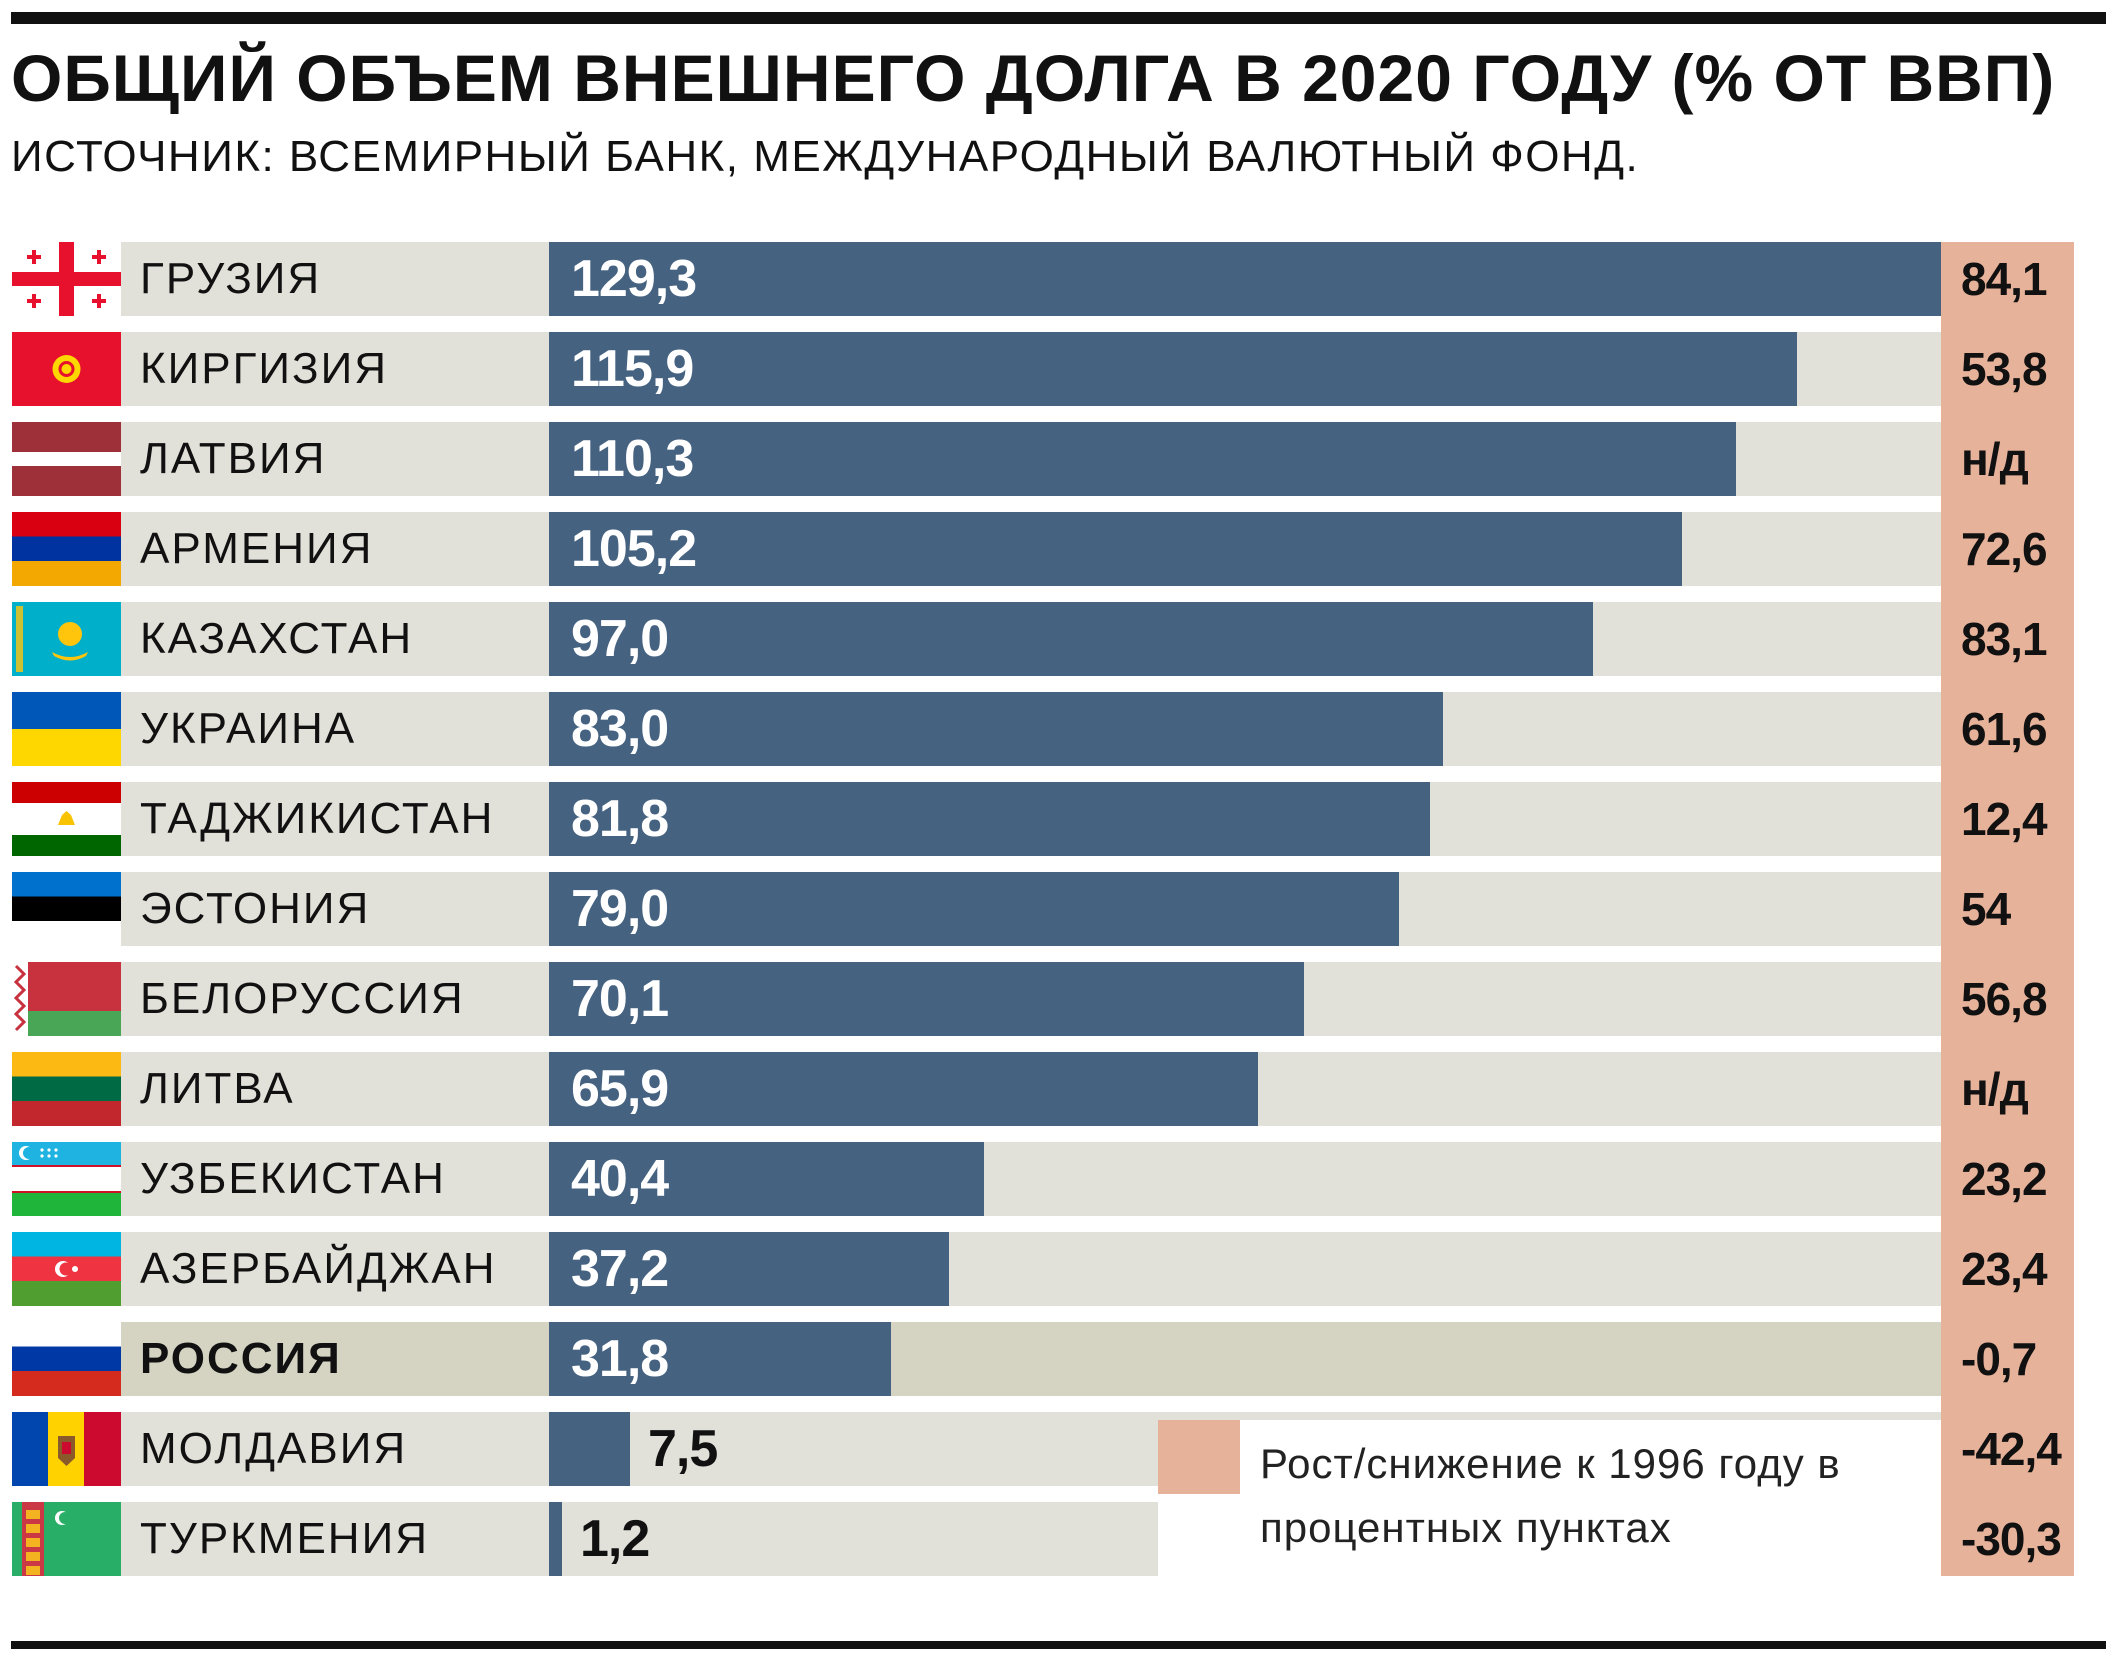 Image resolution: width=2118 pixels, height=1668 pixels. What do you see at coordinates (257, 548) in the screenshot?
I see `country-label: АРМЕНИЯ` at bounding box center [257, 548].